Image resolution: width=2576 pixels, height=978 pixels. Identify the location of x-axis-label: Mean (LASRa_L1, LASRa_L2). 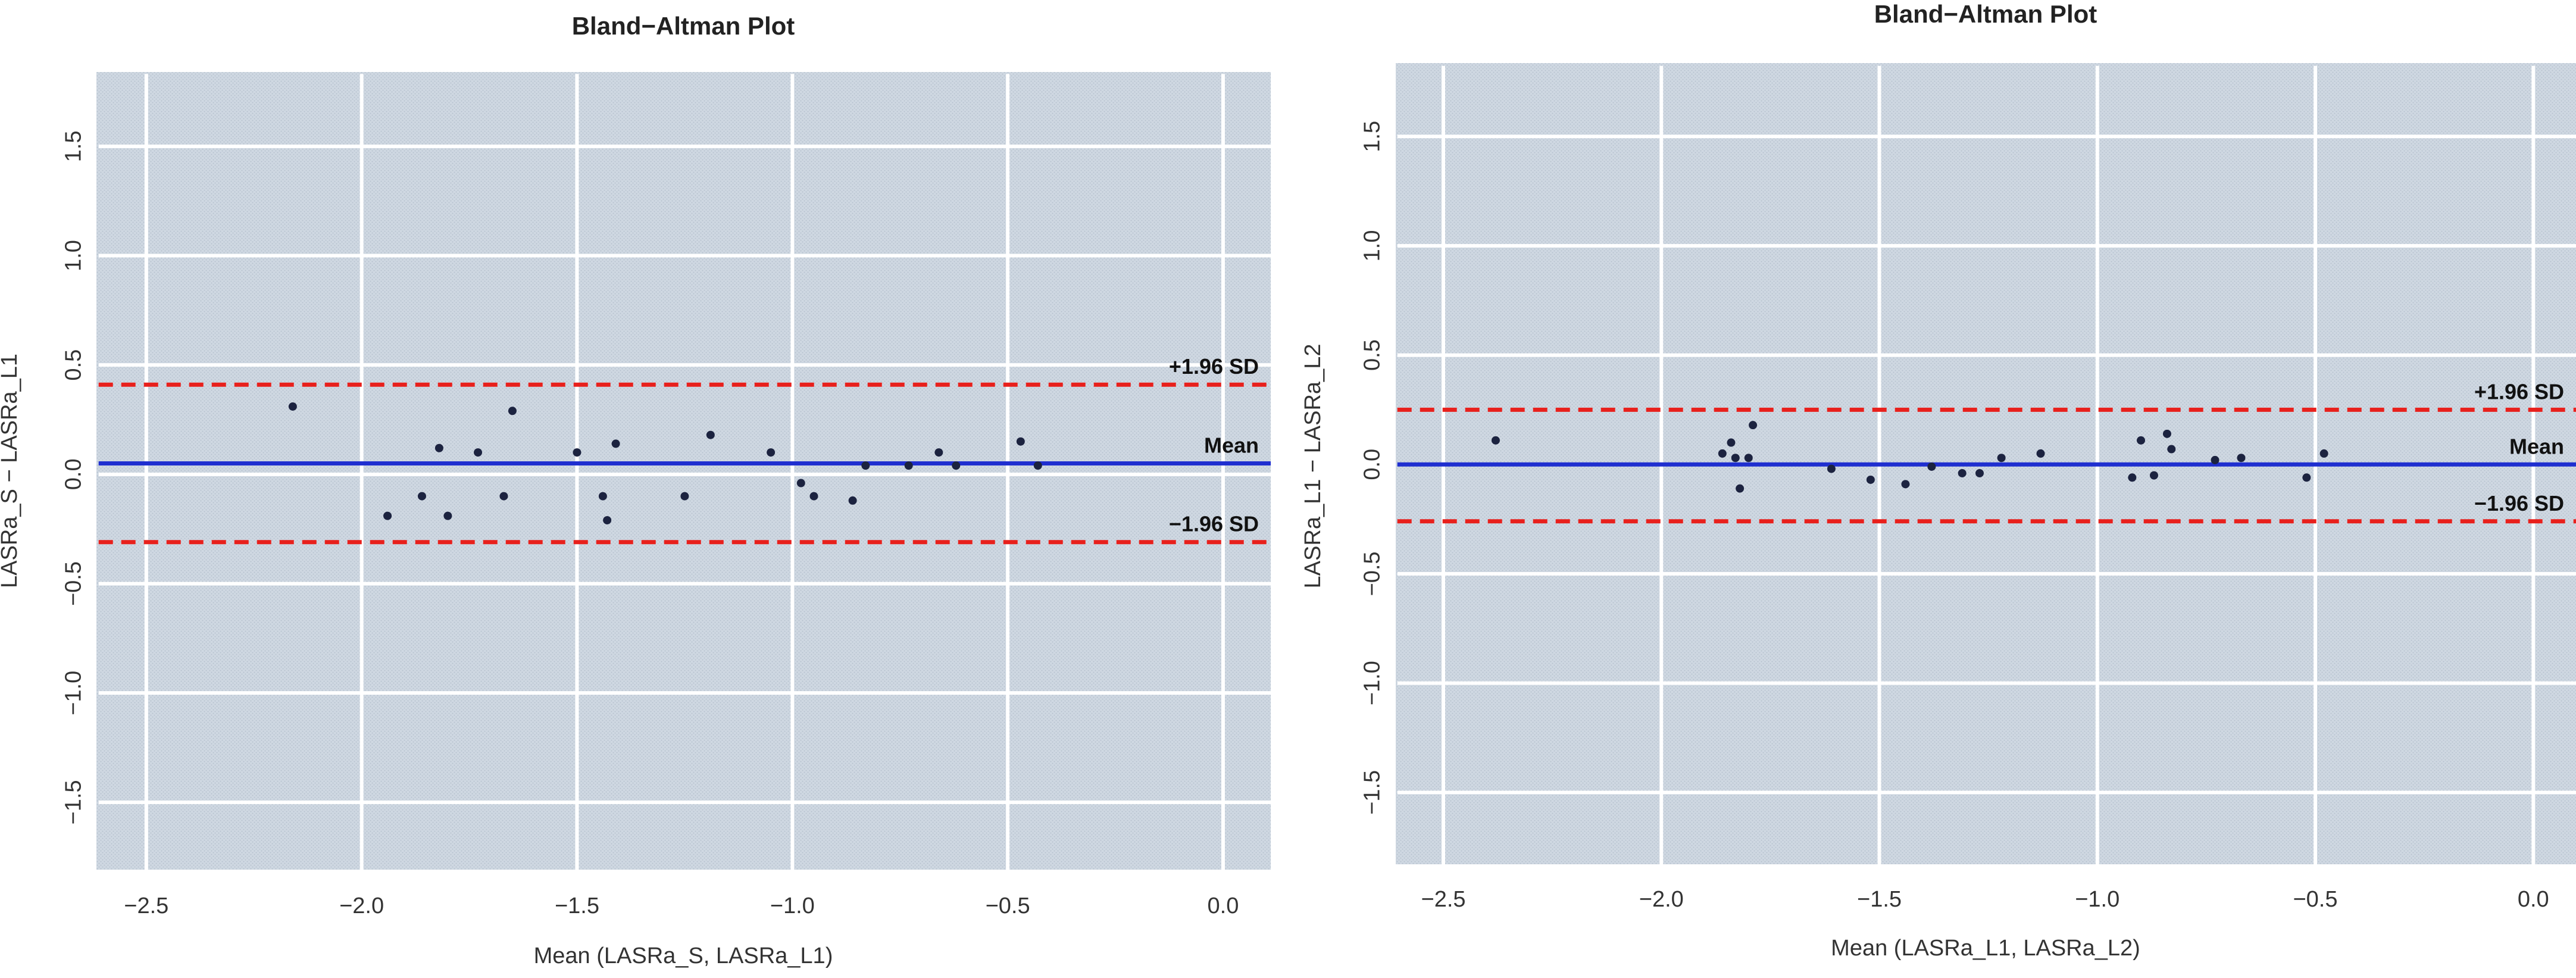
(1985, 948).